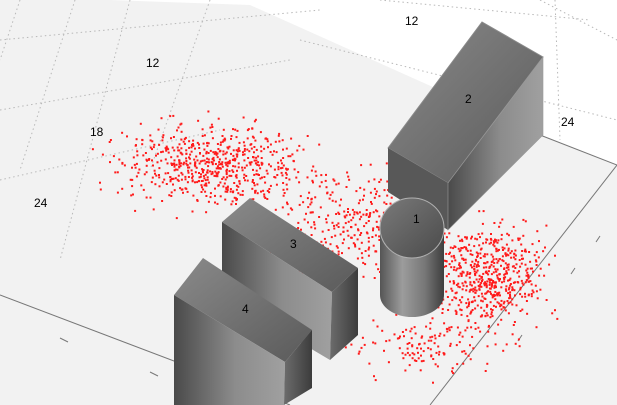 This screenshot has height=405, width=617. I want to click on object-1-cylinder: 1, so click(412, 257).